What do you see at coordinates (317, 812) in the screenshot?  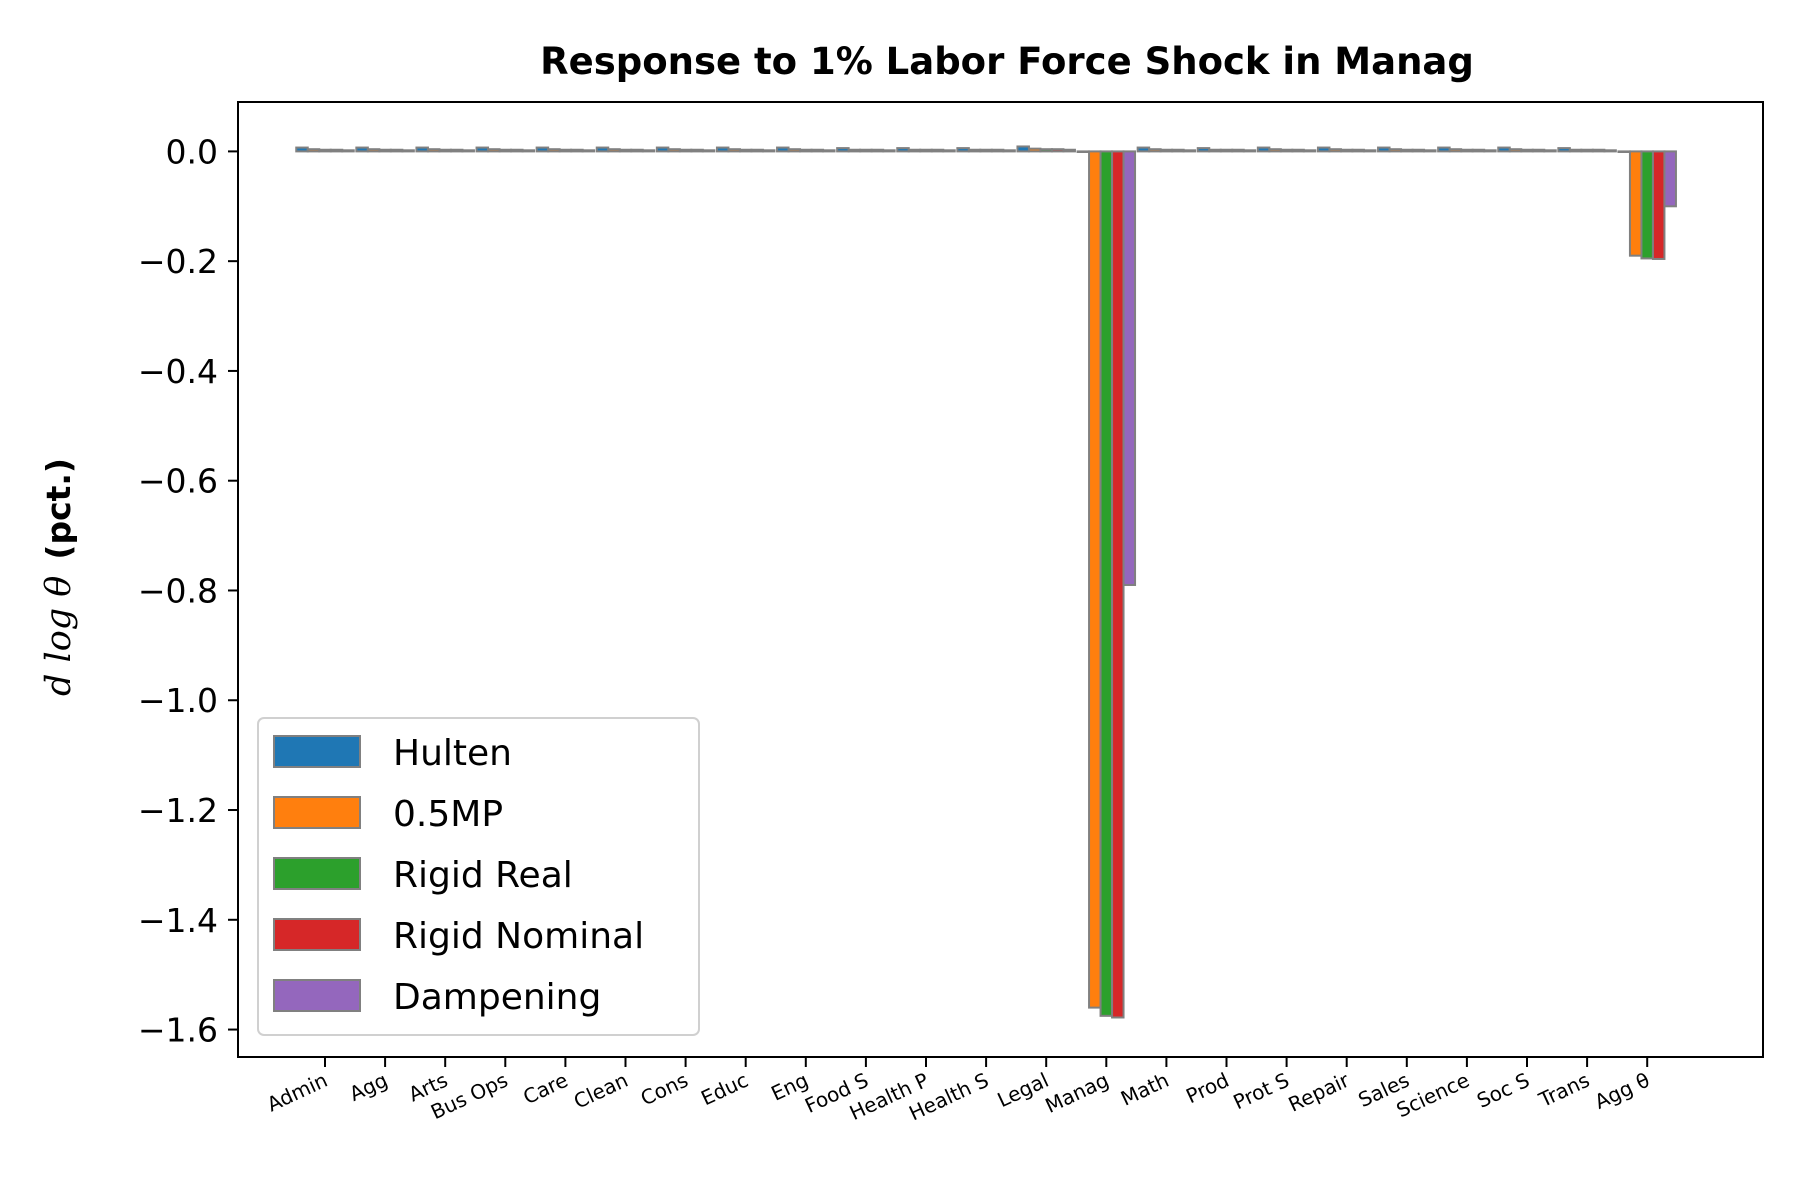 I see `legend-swatch-0-5mp` at bounding box center [317, 812].